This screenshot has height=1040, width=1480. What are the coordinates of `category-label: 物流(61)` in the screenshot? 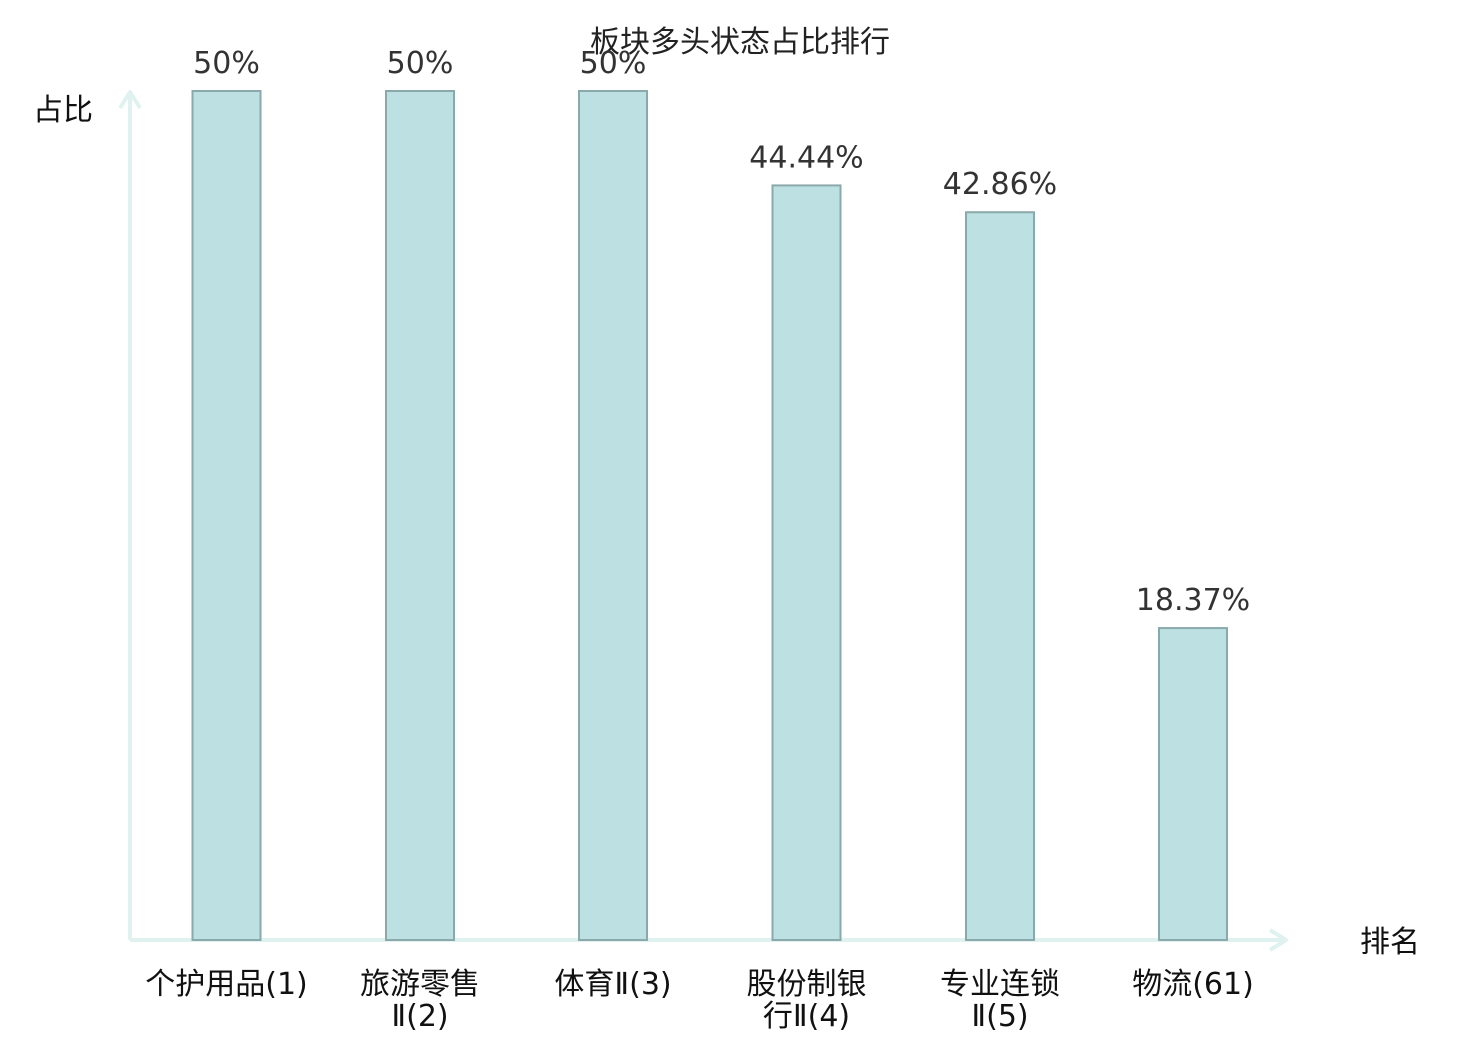 It's located at (1193, 984).